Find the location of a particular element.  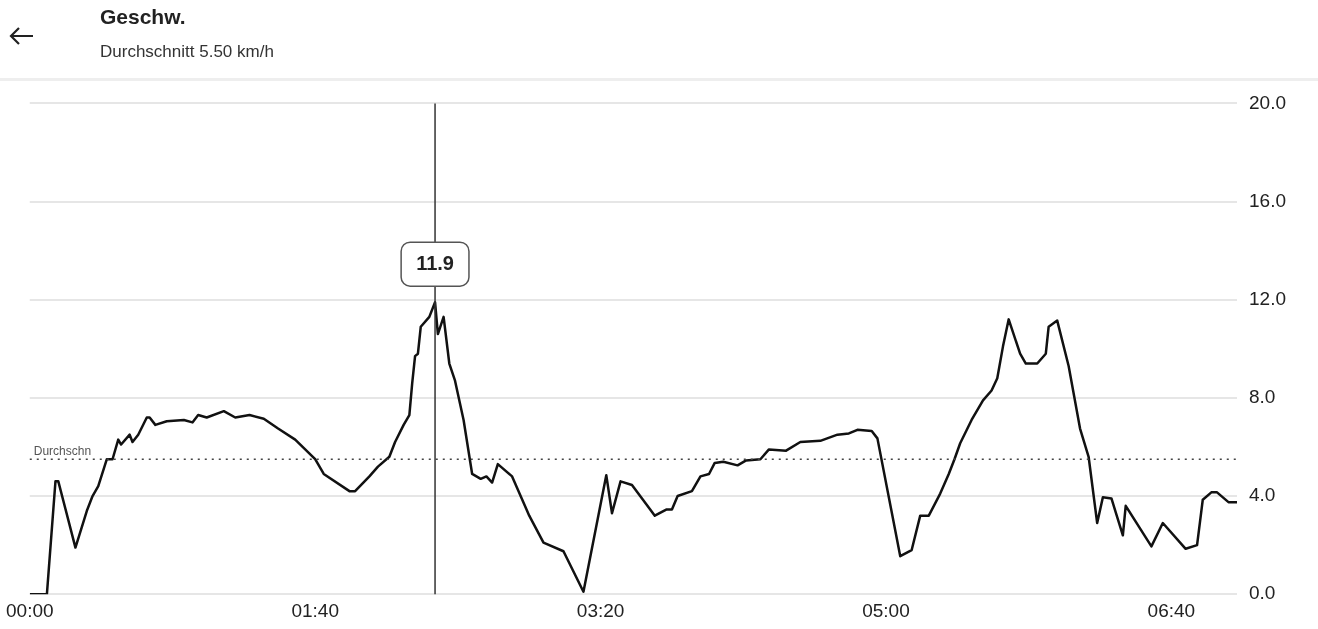

annotation: 11.9 is located at coordinates (435, 262).